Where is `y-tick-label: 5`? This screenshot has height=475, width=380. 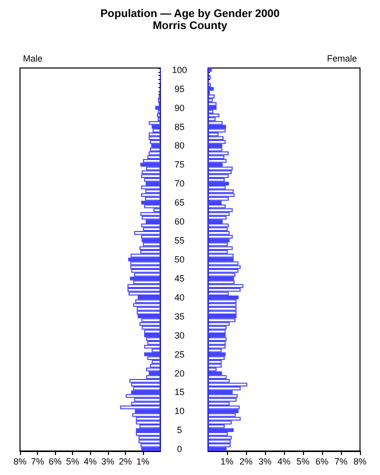
y-tick-label: 5 is located at coordinates (179, 430).